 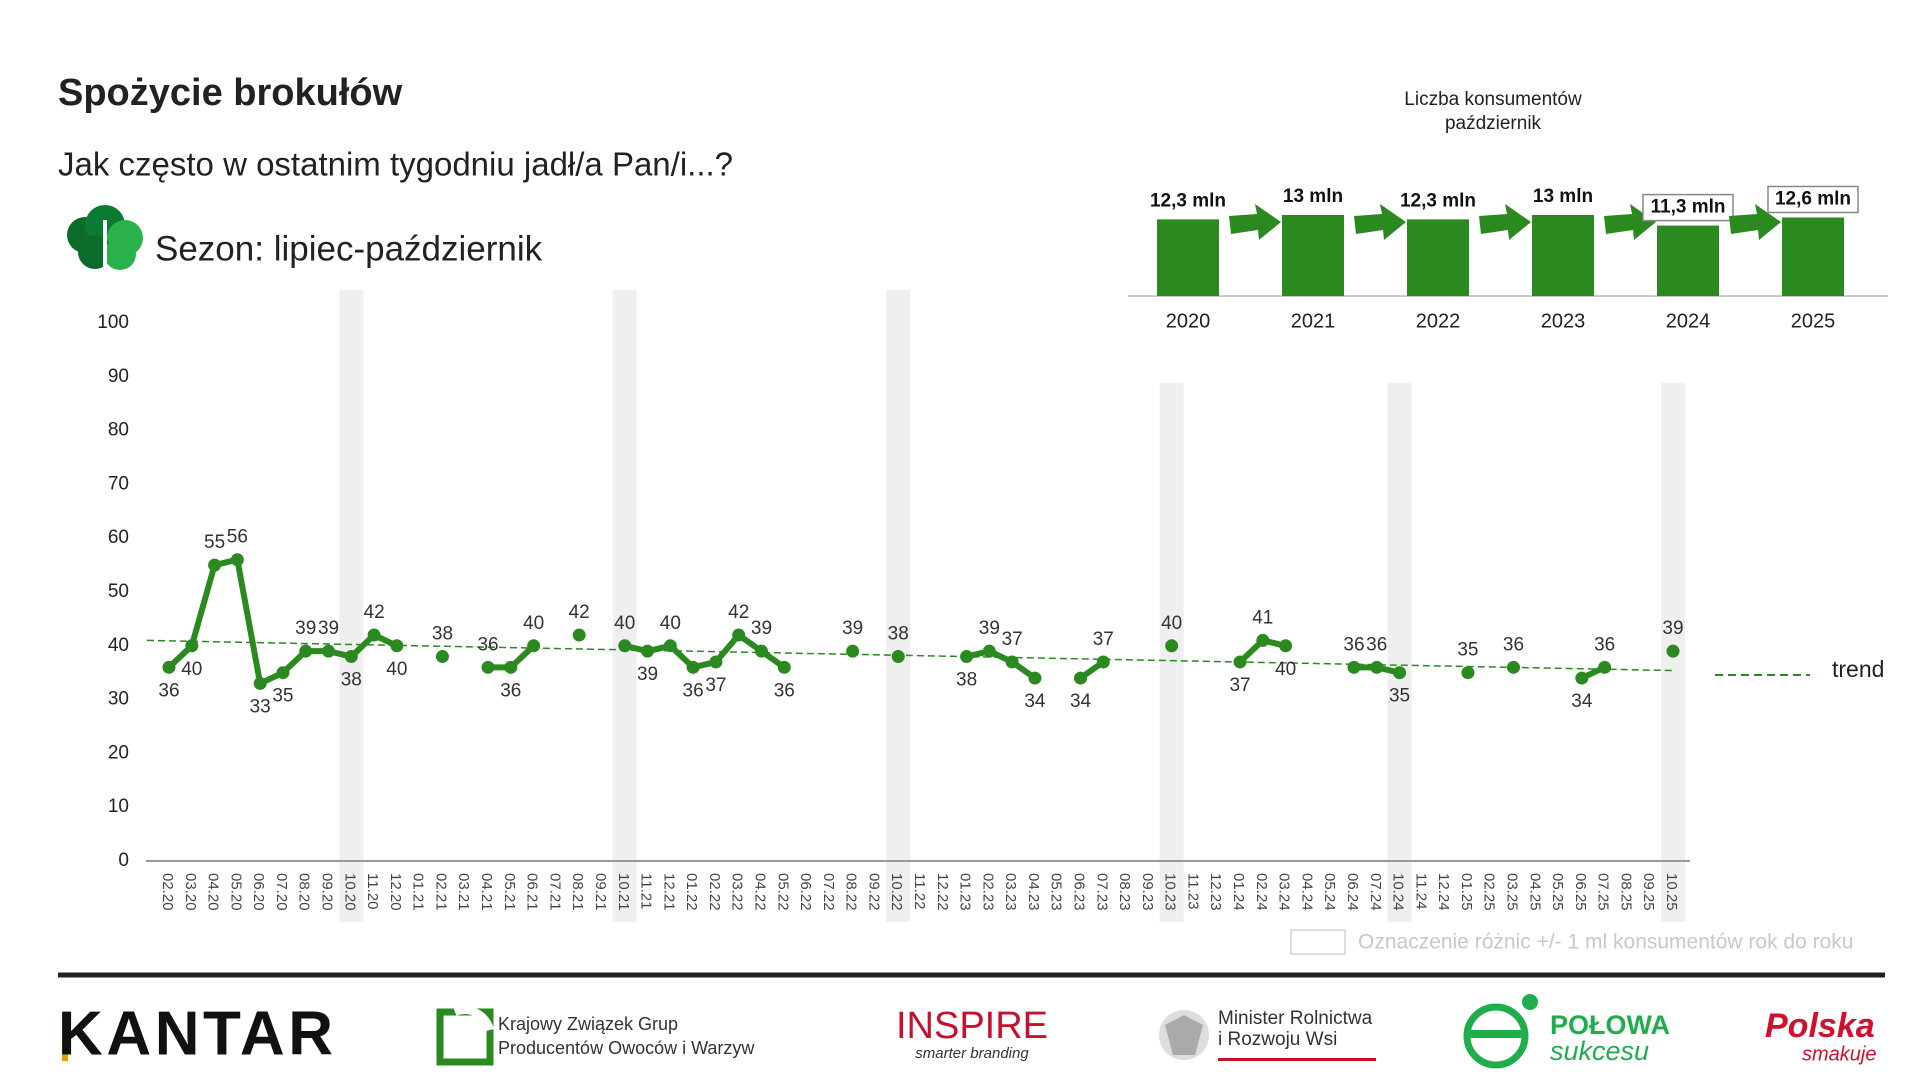 I want to click on x-tick-label: 11.21, so click(x=646, y=891).